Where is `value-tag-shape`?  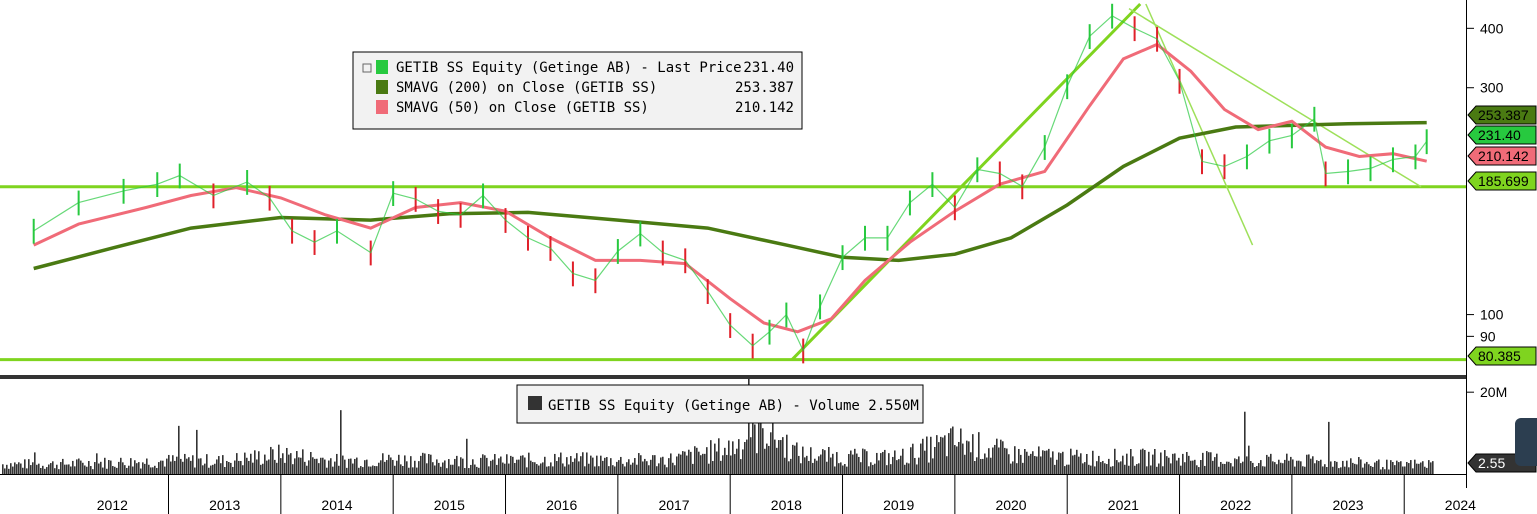
value-tag-shape is located at coordinates (1502, 156).